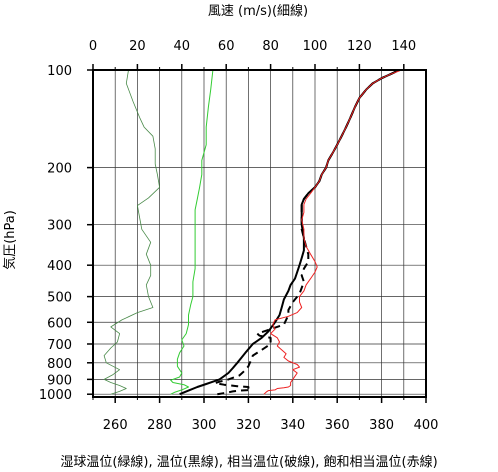 The width and height of the screenshot is (498, 472). I want to click on y-tick-label: 1000, so click(55, 395).